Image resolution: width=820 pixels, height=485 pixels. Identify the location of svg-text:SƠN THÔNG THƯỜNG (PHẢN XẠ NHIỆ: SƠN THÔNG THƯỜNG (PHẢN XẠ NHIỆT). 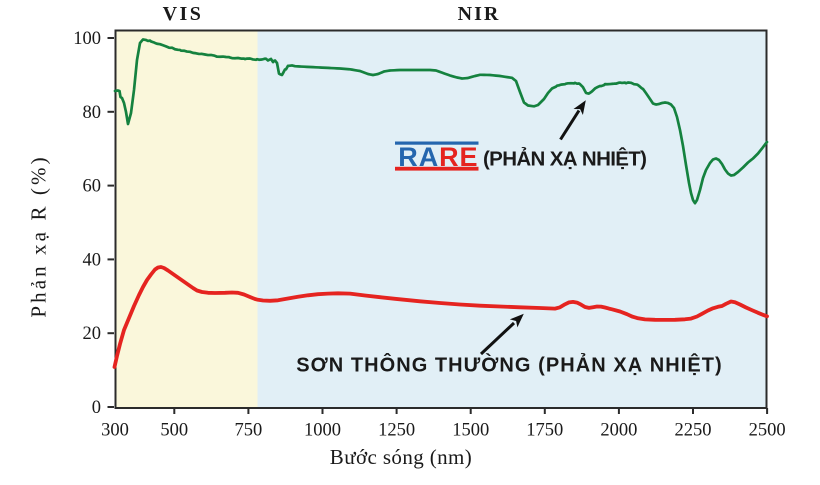
(509, 365).